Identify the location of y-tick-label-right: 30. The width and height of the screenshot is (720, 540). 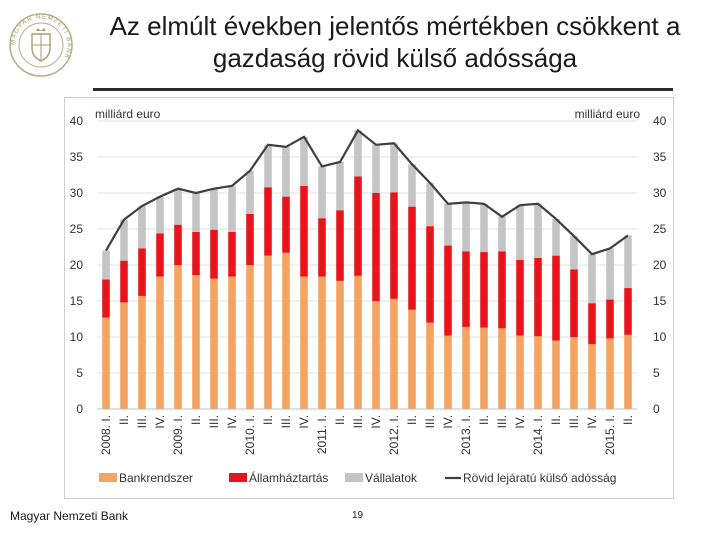
(660, 193).